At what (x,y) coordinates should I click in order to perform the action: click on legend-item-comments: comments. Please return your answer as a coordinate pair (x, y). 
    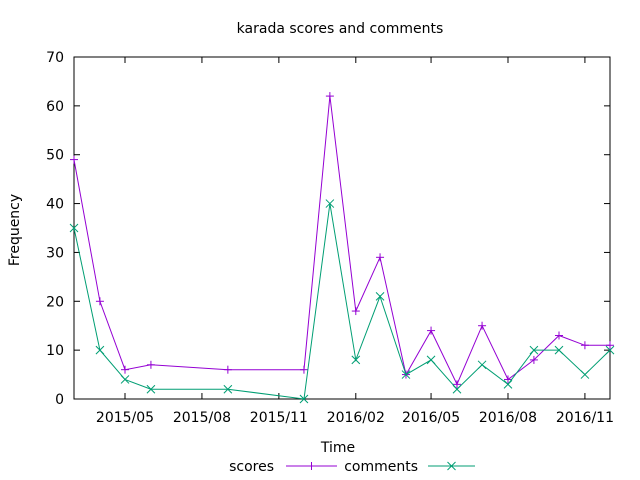
    Looking at the image, I should click on (409, 467).